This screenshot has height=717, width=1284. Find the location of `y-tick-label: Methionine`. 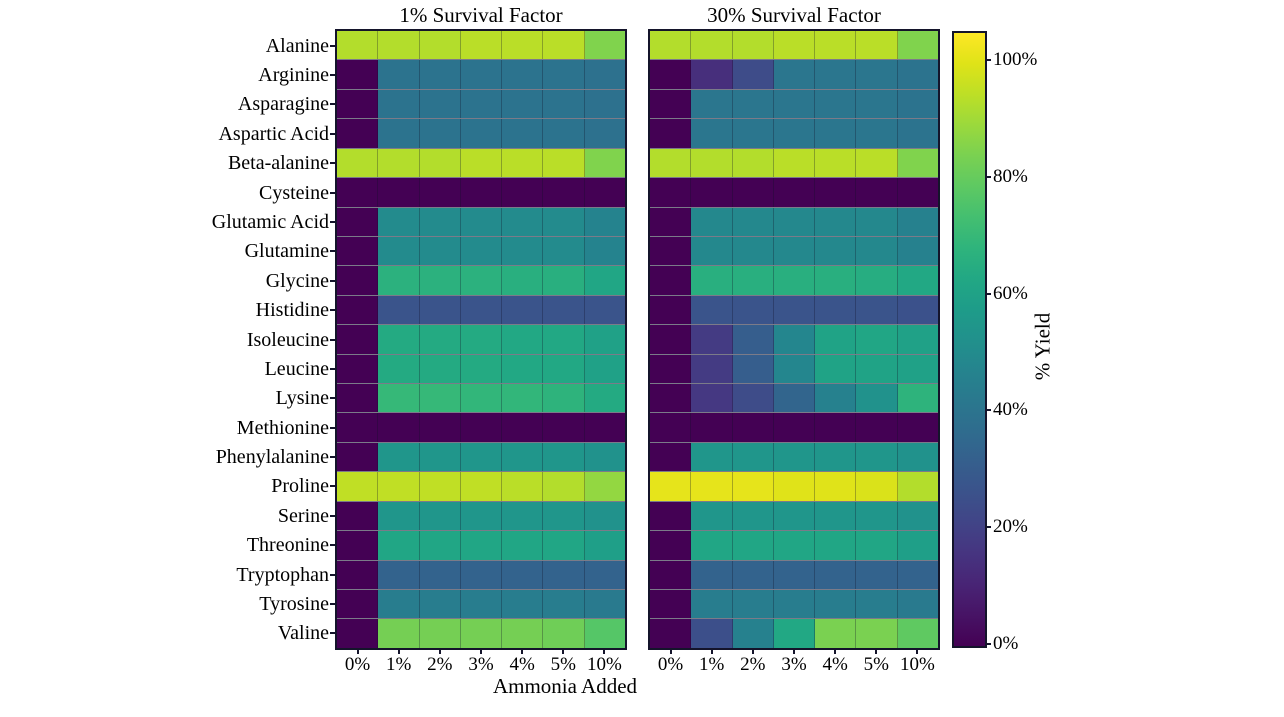

y-tick-label: Methionine is located at coordinates (282, 427).